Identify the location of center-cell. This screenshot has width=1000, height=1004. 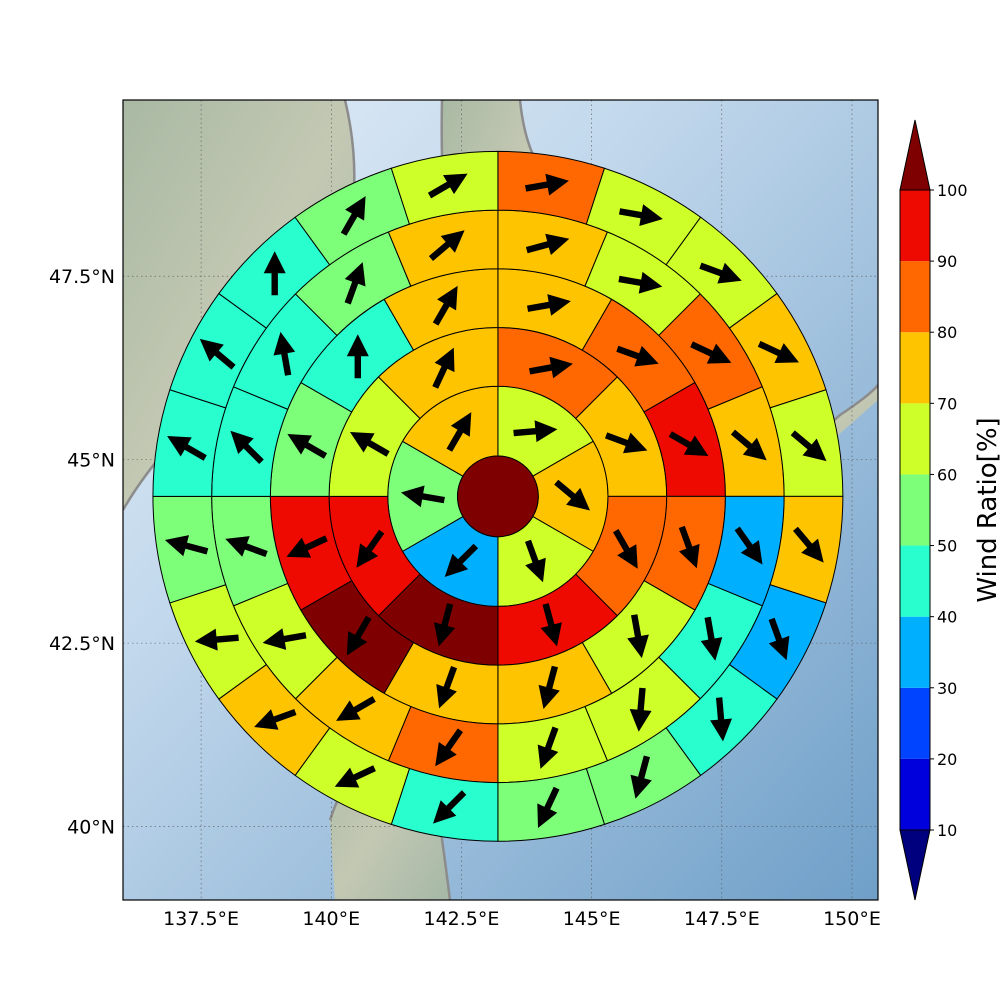
(498, 496).